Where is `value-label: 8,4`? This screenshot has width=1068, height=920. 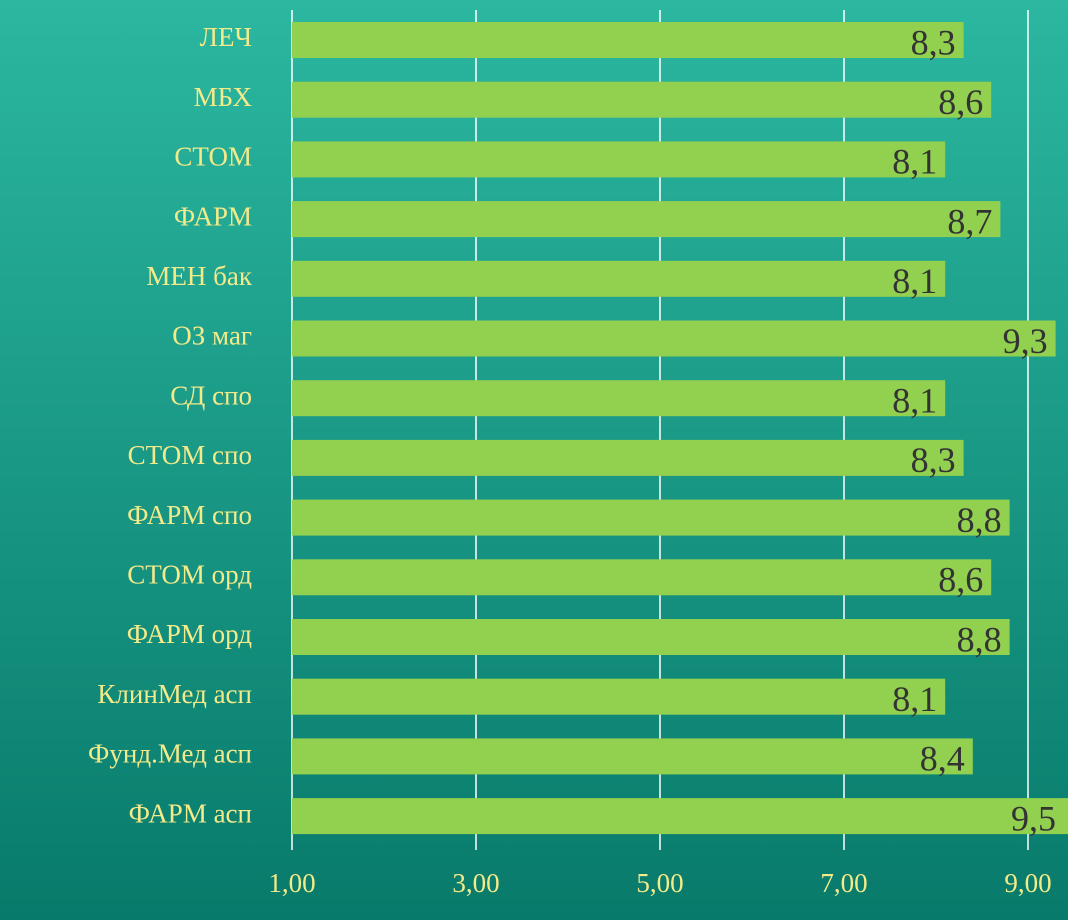
value-label: 8,4 is located at coordinates (942, 759).